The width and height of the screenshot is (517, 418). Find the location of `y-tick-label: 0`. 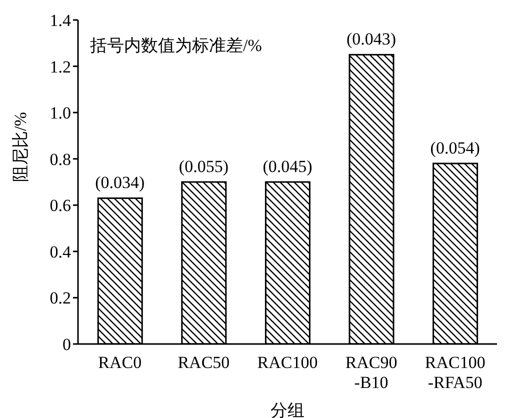

y-tick-label: 0 is located at coordinates (66, 344).